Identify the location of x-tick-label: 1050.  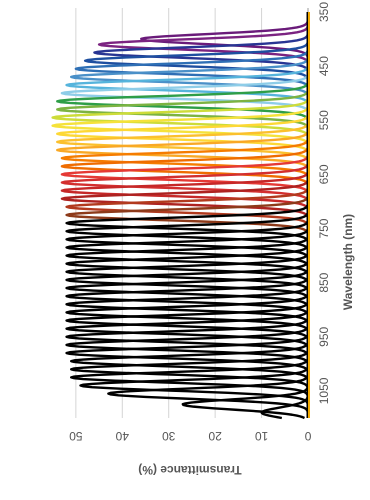
(324, 390).